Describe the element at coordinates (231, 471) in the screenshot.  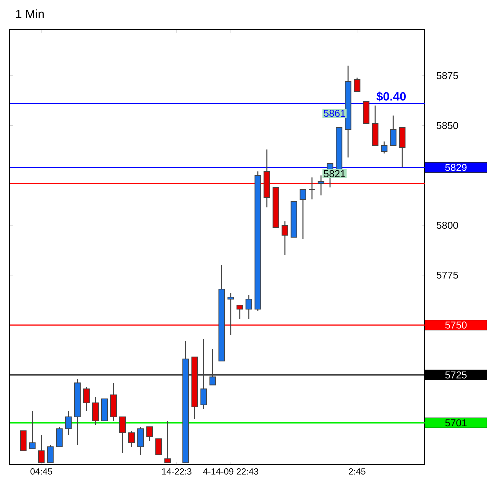
I see `x-tick-label: 4-14-09 22:43` at that location.